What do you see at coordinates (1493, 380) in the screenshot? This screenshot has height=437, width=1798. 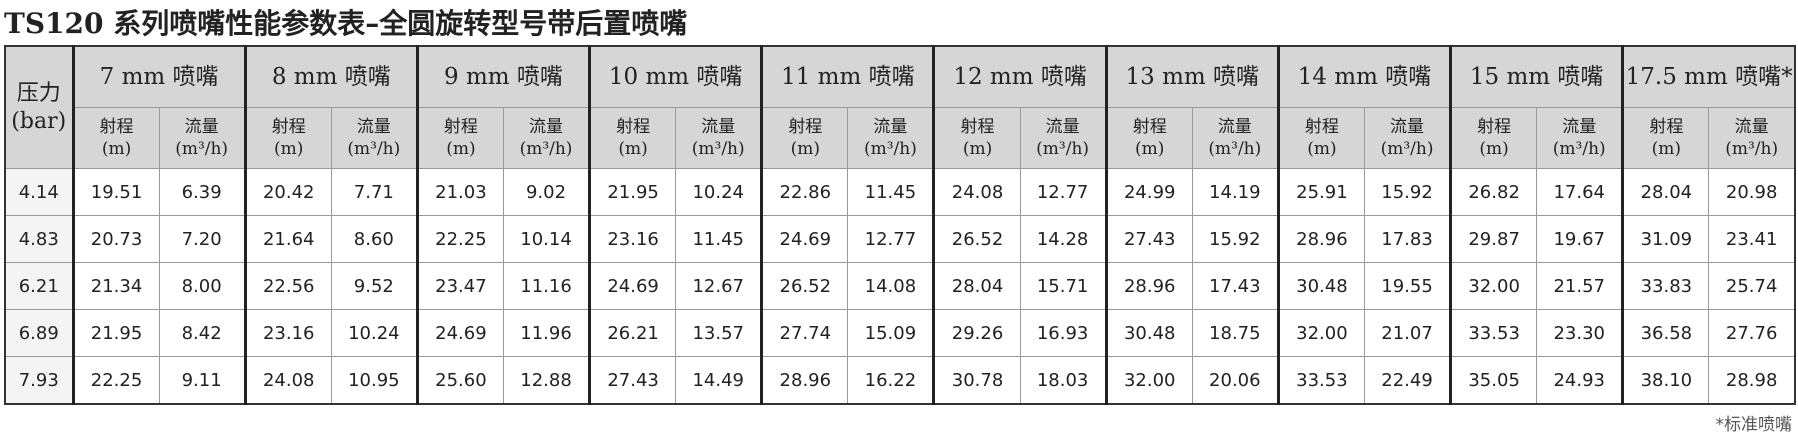 I see `value-cell: 35.05` at bounding box center [1493, 380].